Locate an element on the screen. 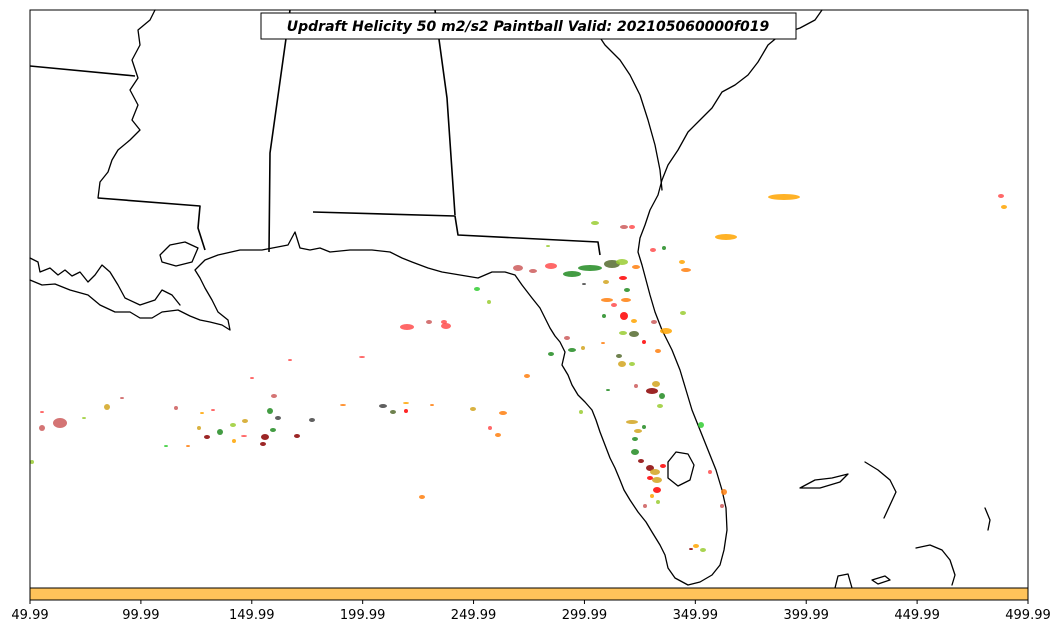 Image resolution: width=1062 pixels, height=633 pixels. colorbar-tick-label: 399.99 is located at coordinates (806, 615).